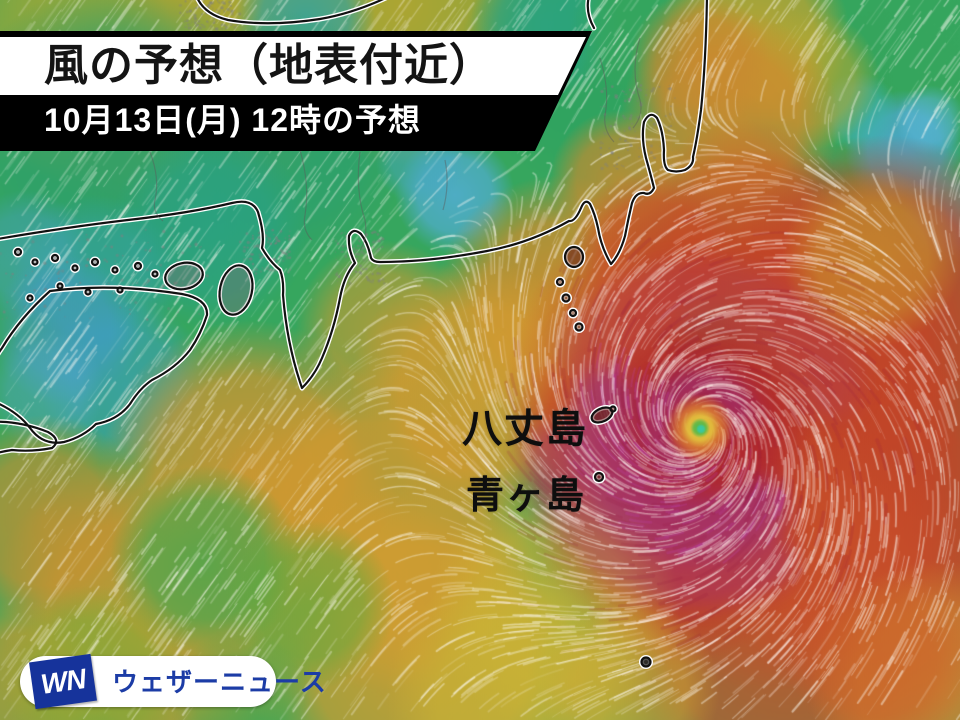 The width and height of the screenshot is (960, 720). I want to click on weathernews-logo: WN ウェザーニュース, so click(173, 681).